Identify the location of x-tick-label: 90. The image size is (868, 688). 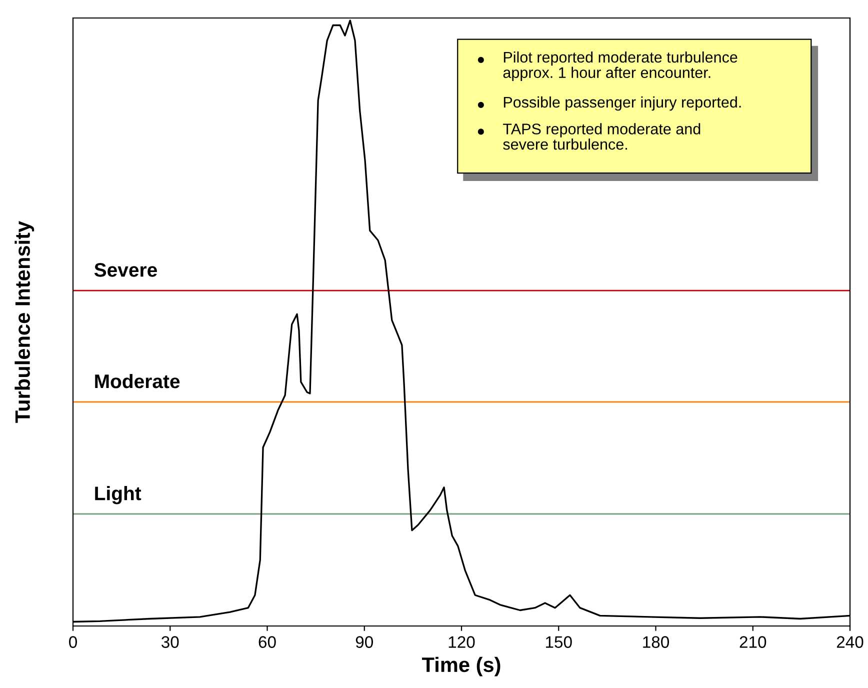
(364, 642).